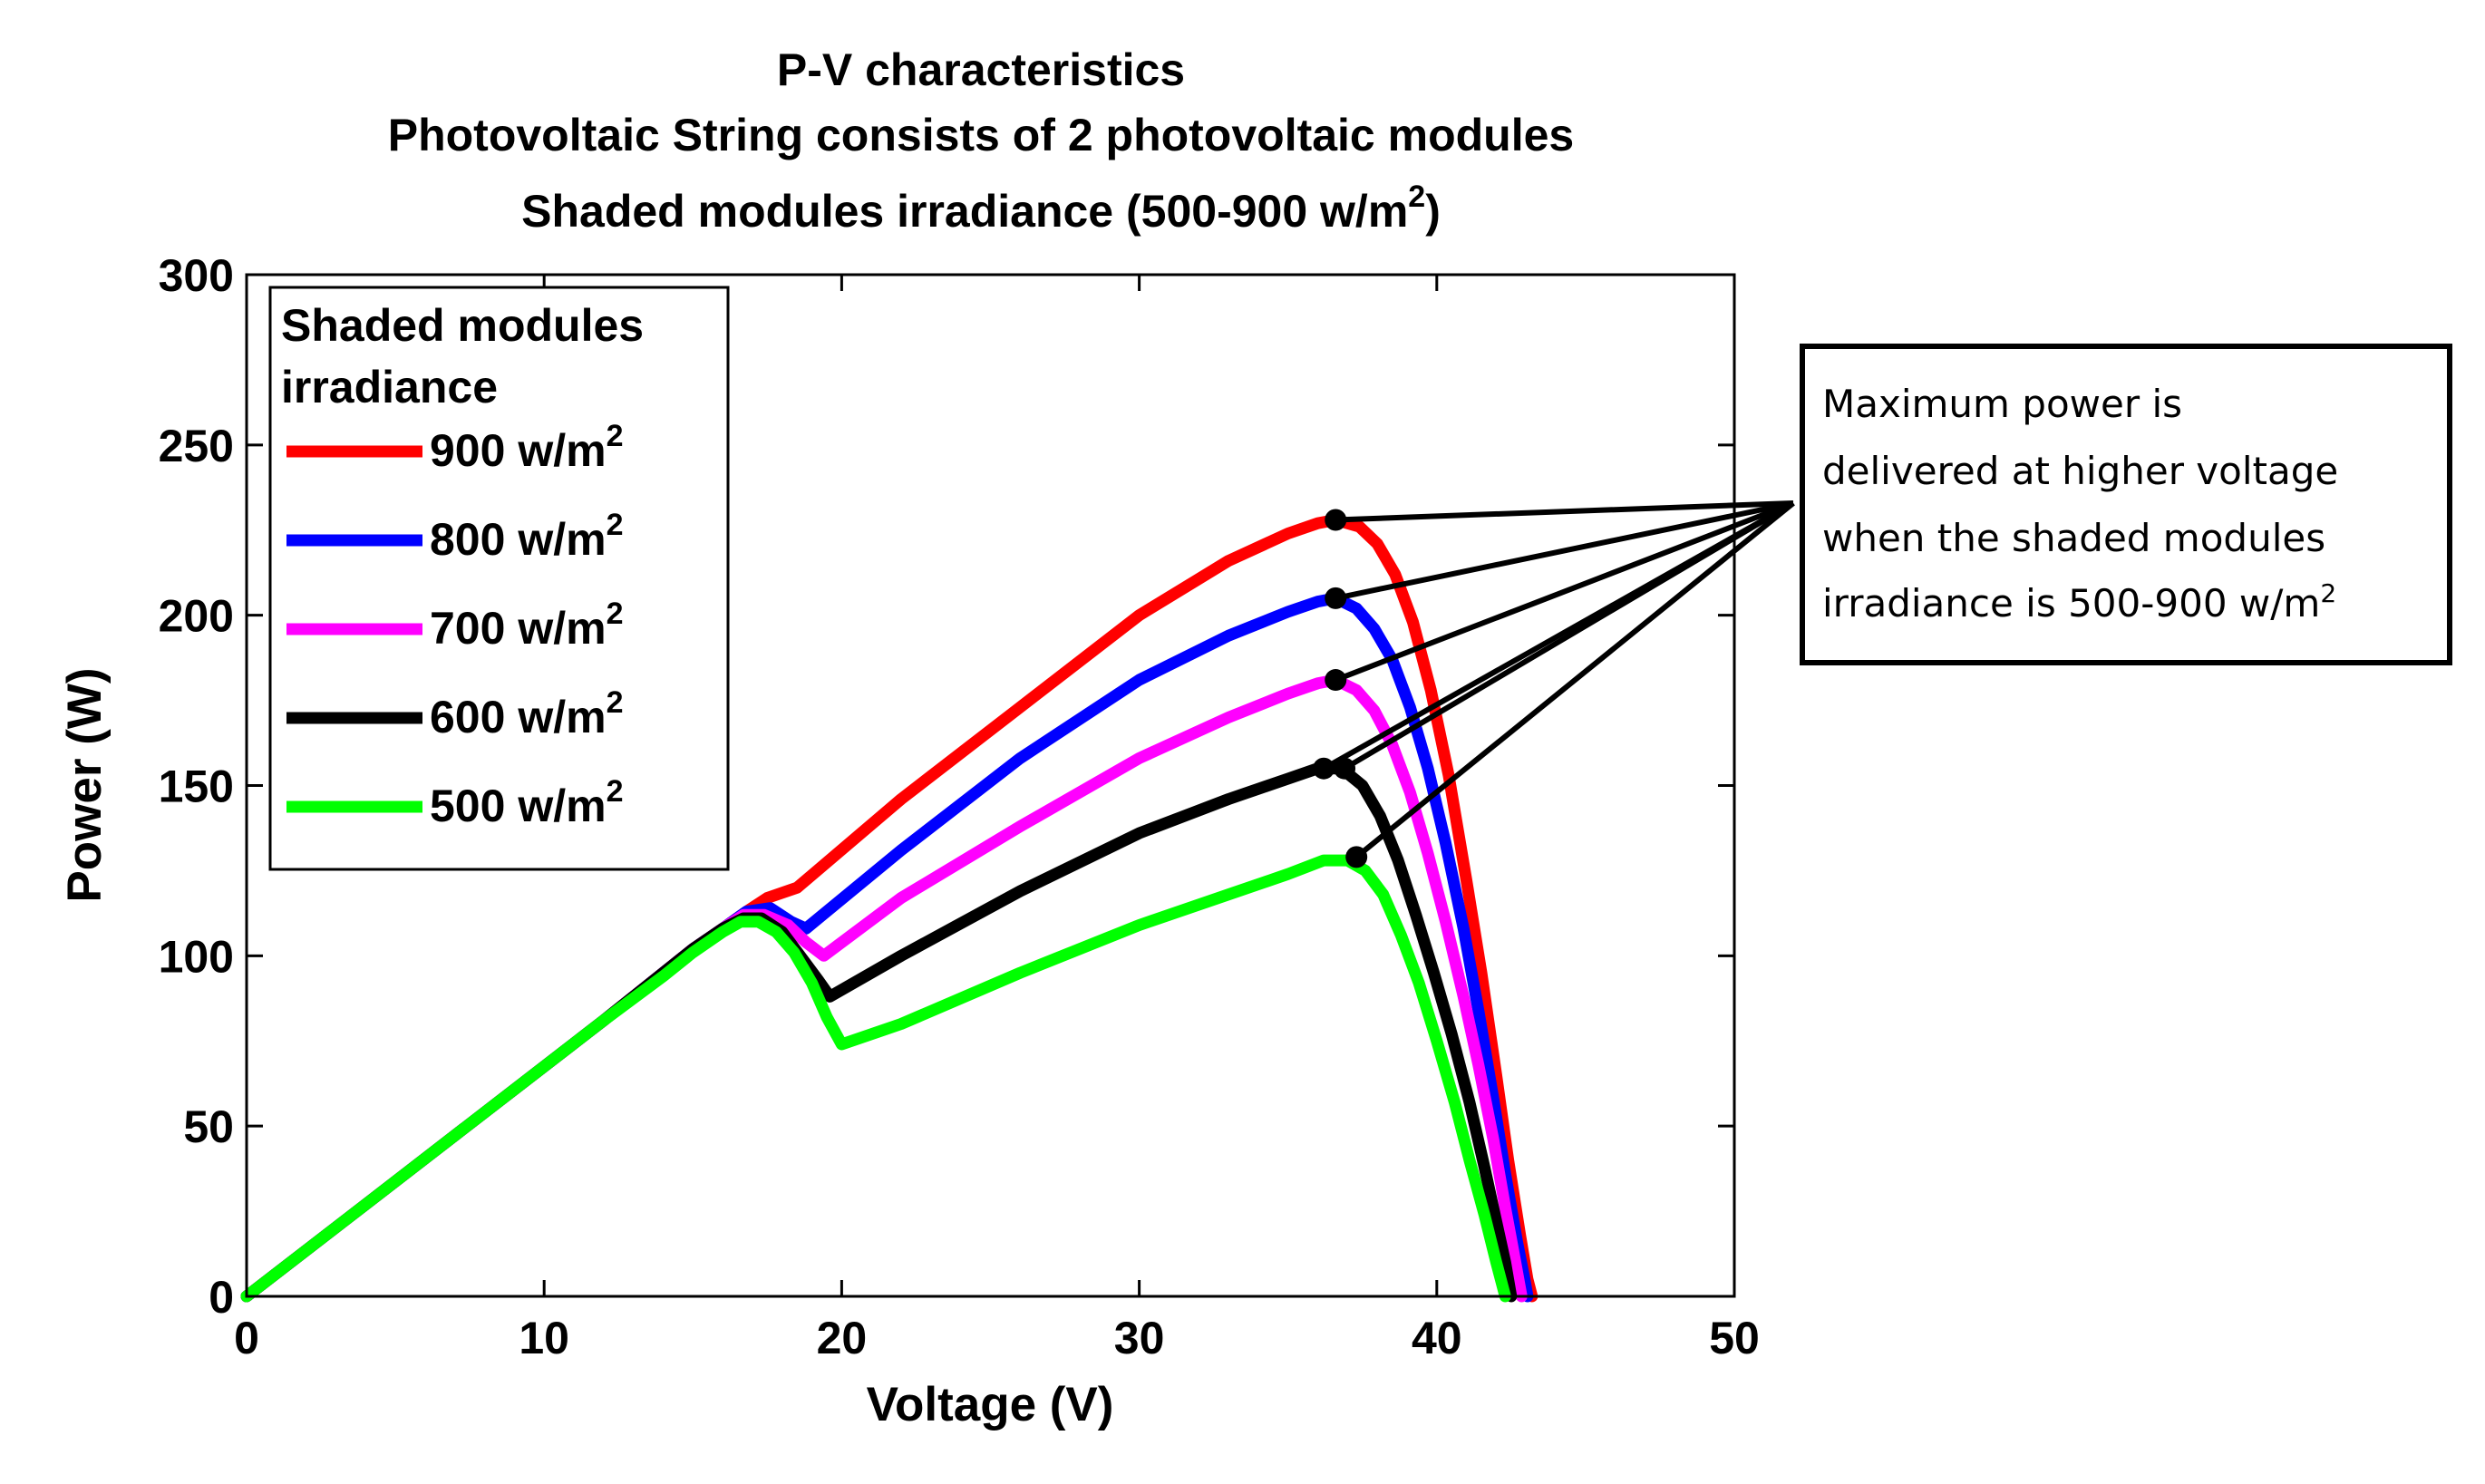 This screenshot has height=1484, width=2485. I want to click on y-axis-label: Power (W), so click(85, 784).